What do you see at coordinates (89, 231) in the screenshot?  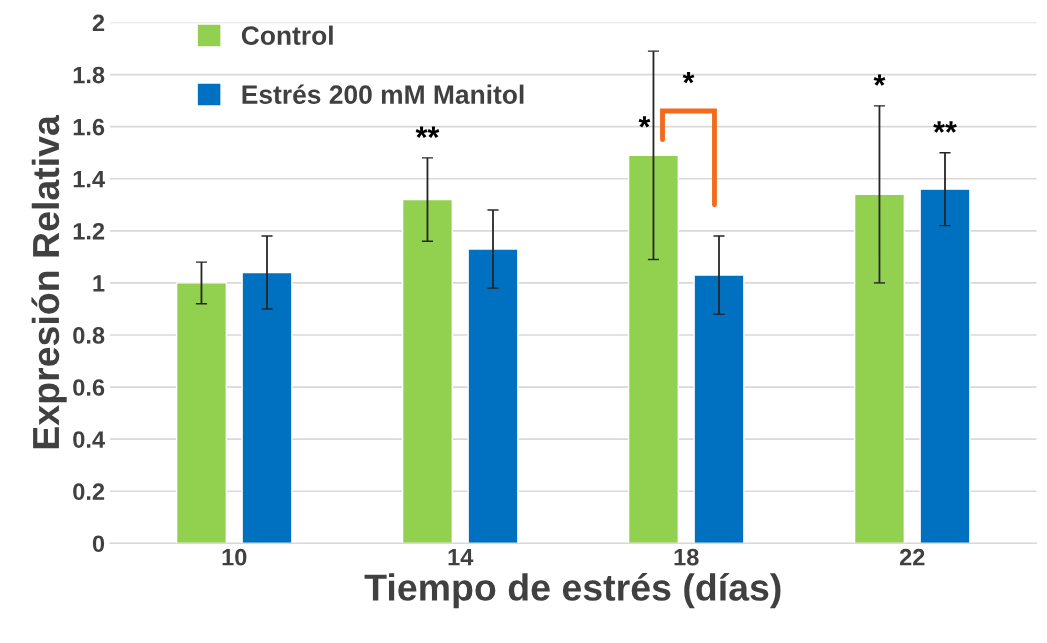 I see `y-tick-label: 1.2` at bounding box center [89, 231].